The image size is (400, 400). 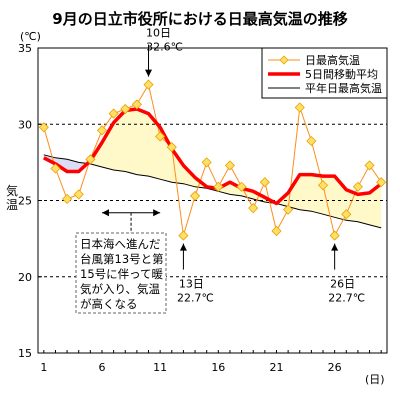 I want to click on legend-label-normal: 平年日最高気温, so click(x=343, y=88).